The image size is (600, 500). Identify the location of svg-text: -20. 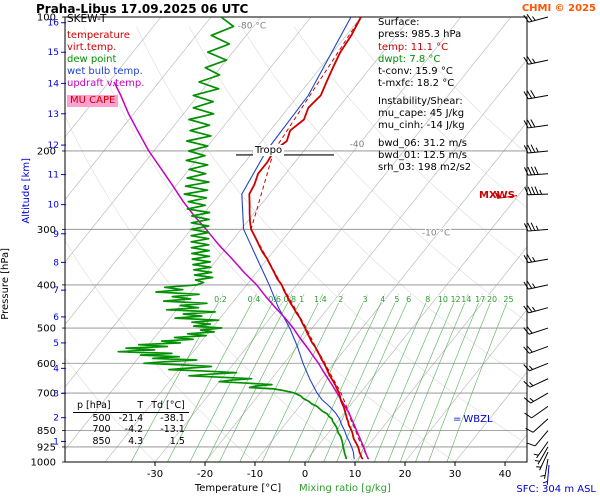
(205, 474).